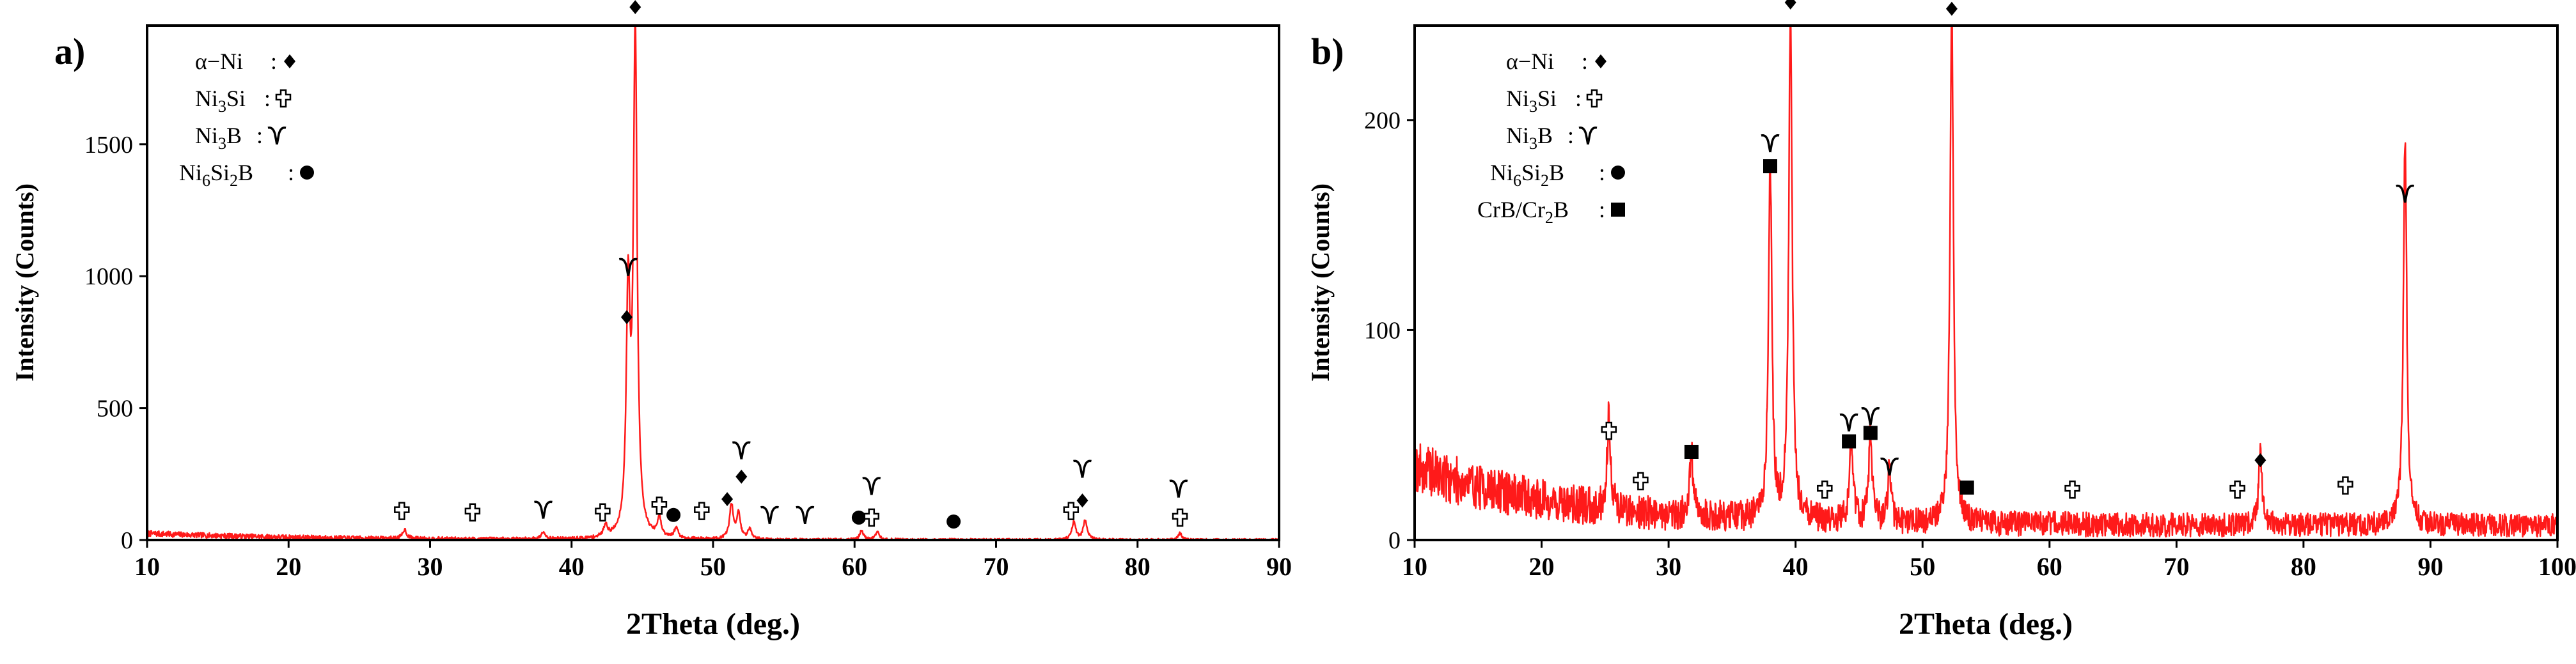 Image resolution: width=2576 pixels, height=664 pixels. Describe the element at coordinates (635, 7) in the screenshot. I see `panel-a-diamond-marker` at that location.